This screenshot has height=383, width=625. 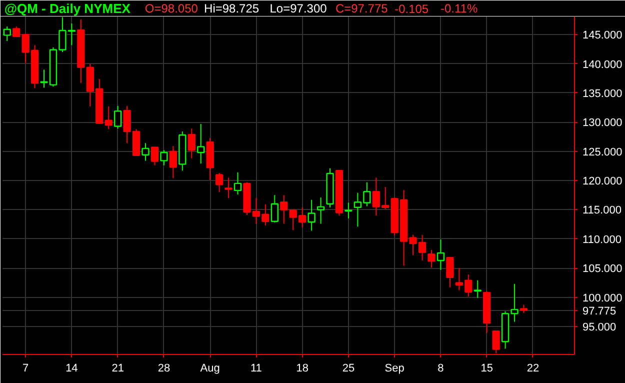 I want to click on y-tick-label: 100.000, so click(x=602, y=298).